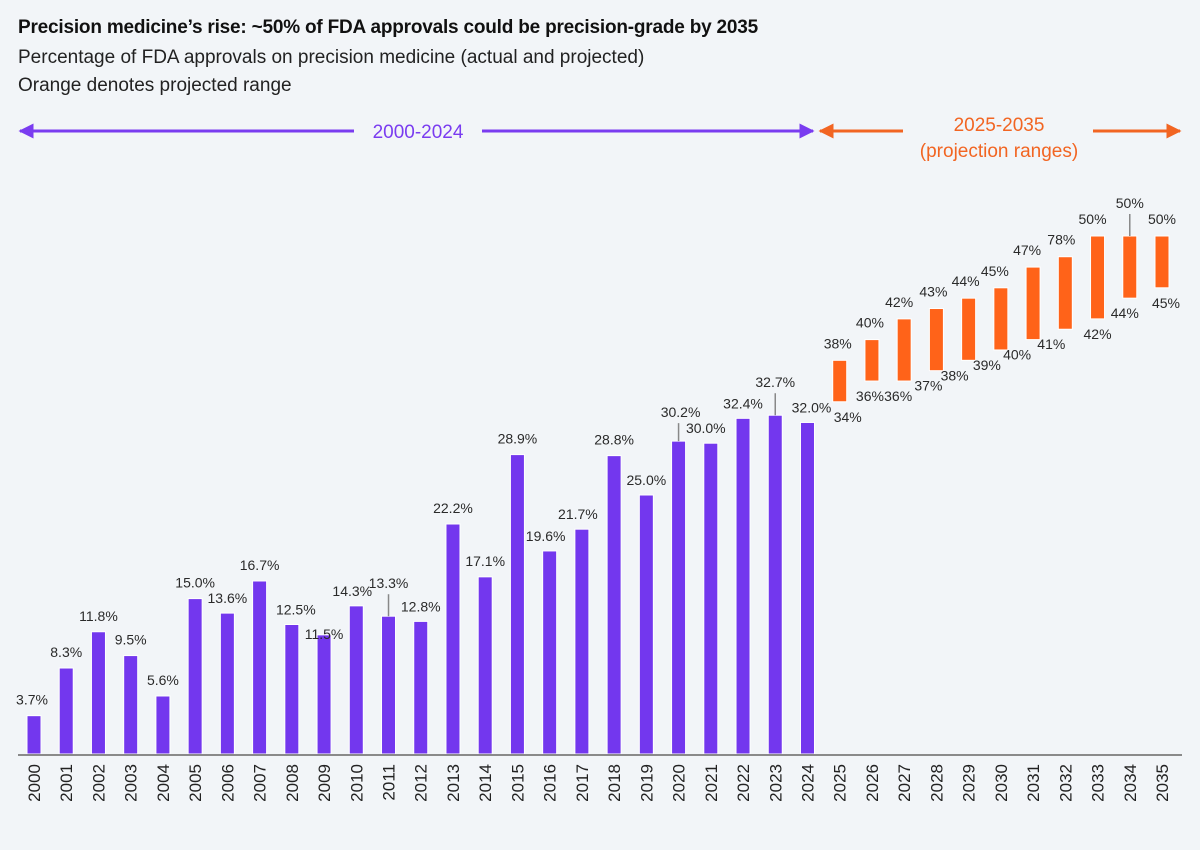  I want to click on x-tick-label-2000: 2000, so click(34, 783).